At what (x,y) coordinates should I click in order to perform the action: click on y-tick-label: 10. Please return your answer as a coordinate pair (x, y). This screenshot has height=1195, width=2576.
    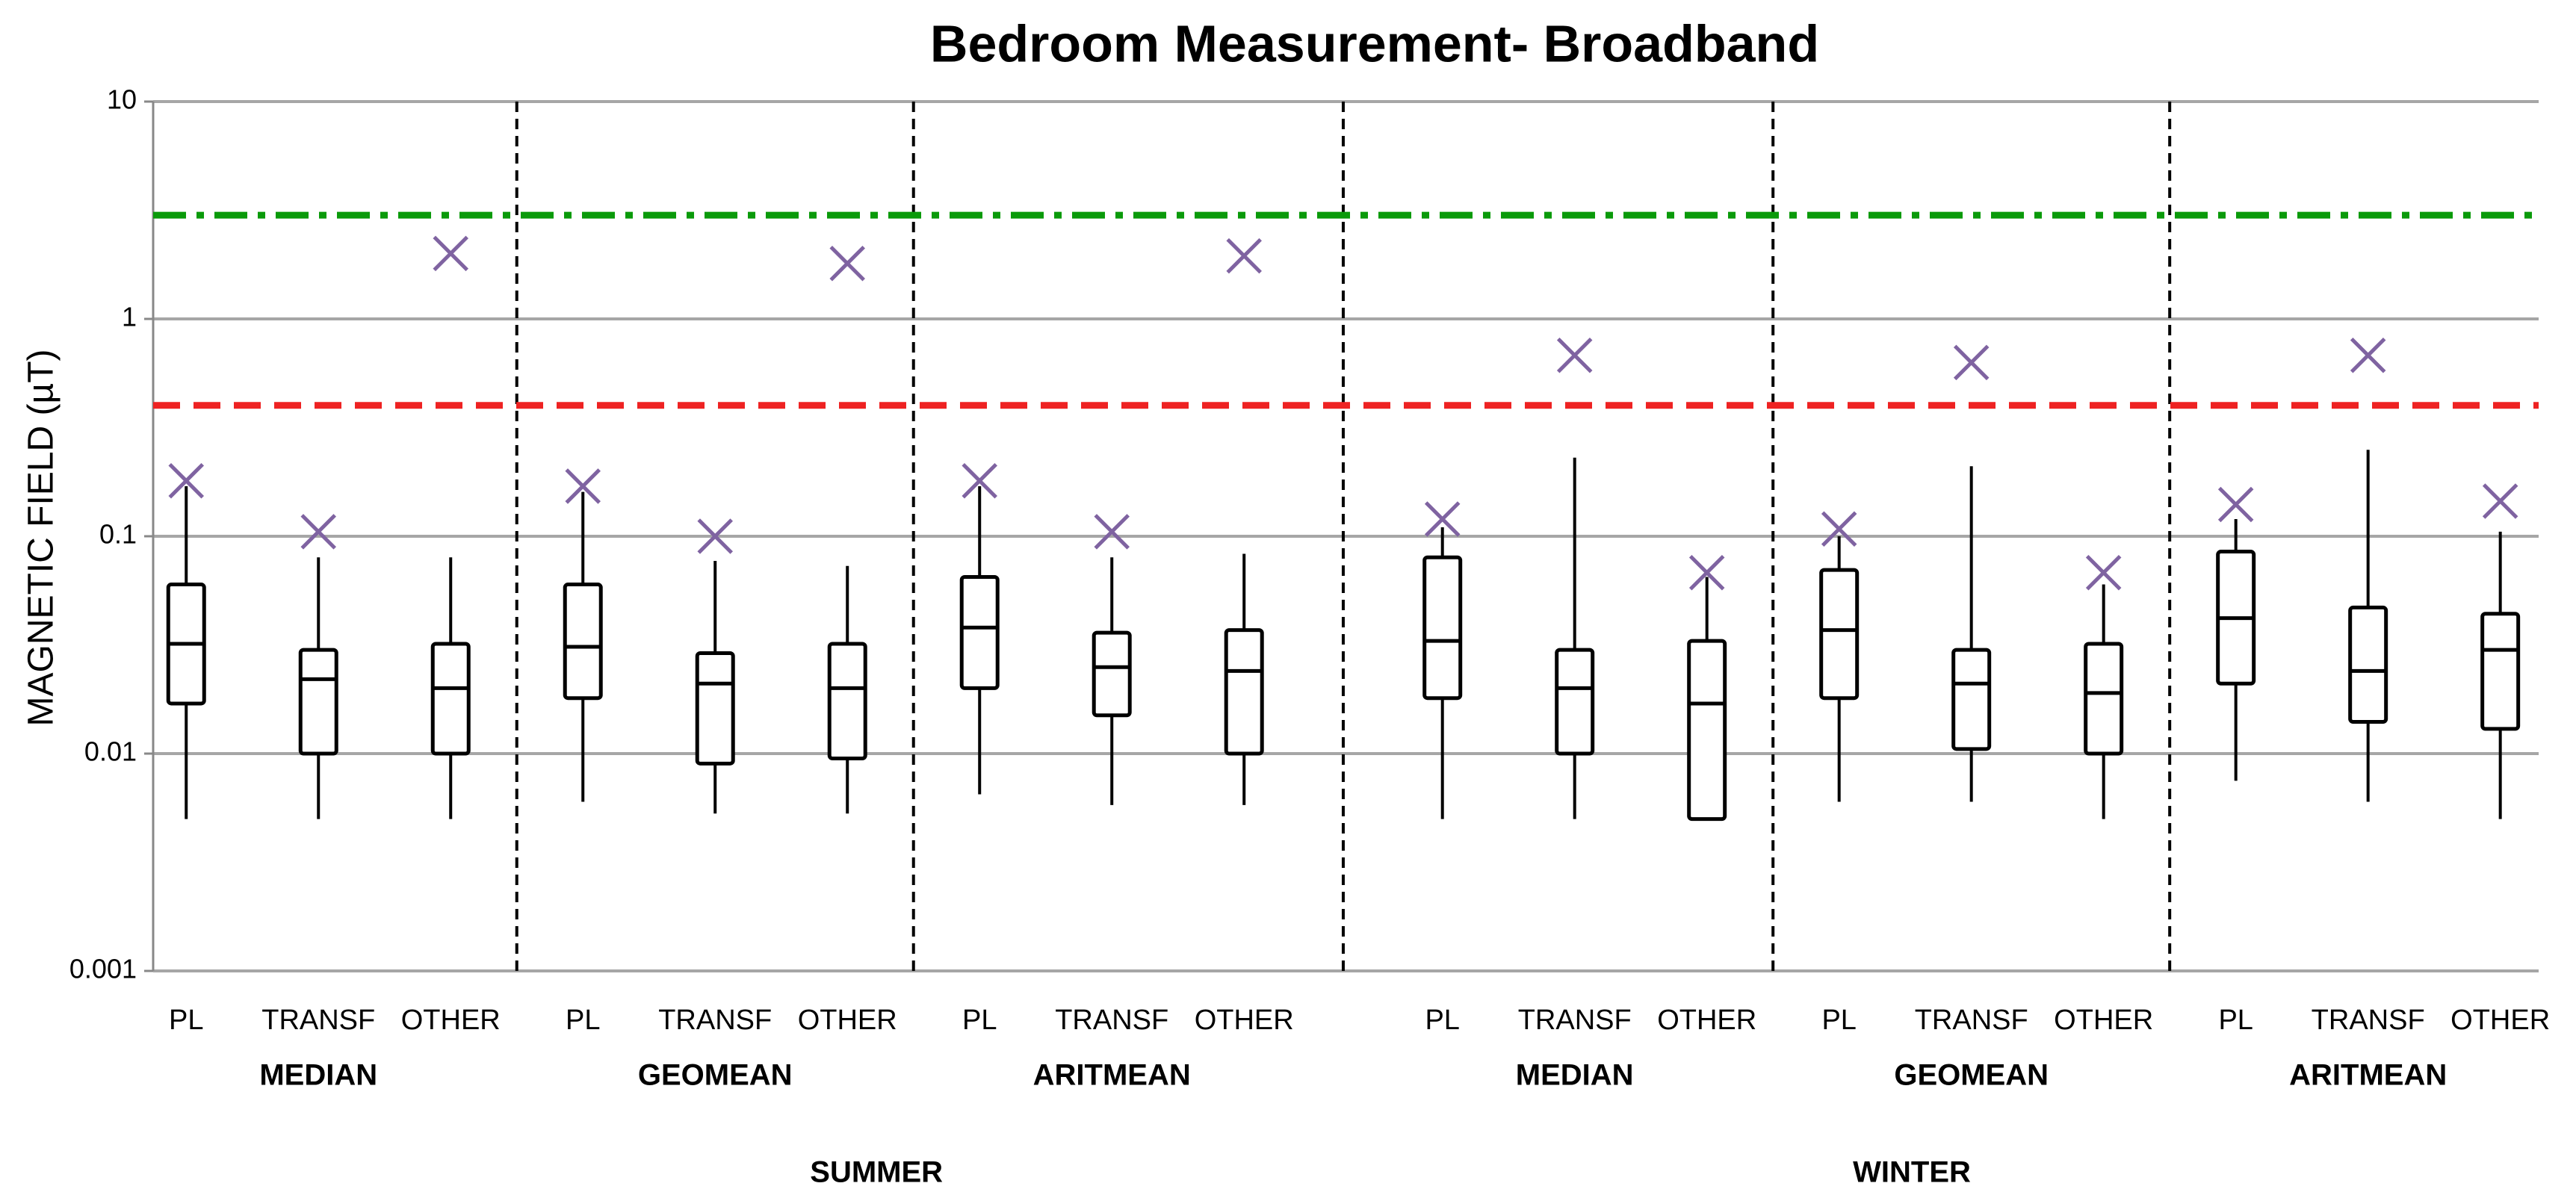
    Looking at the image, I should click on (122, 99).